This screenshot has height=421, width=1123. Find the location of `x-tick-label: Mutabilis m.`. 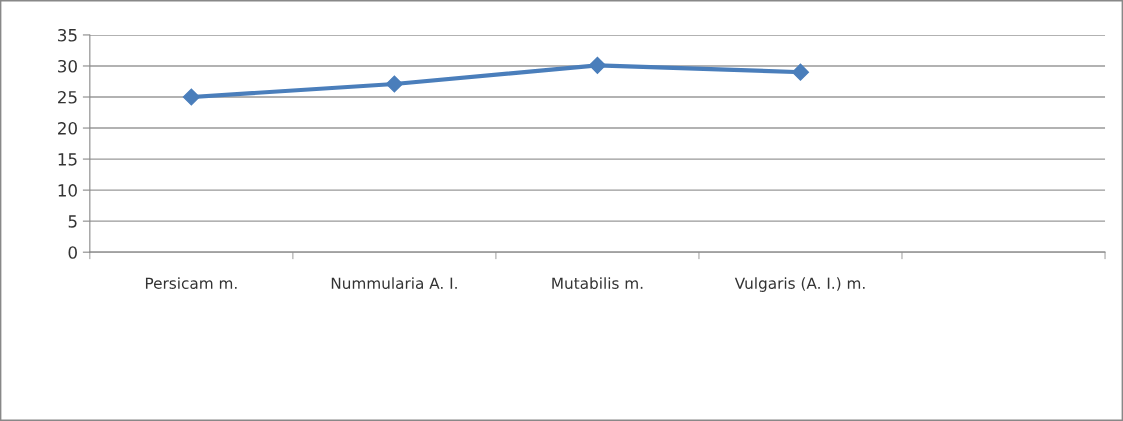

x-tick-label: Mutabilis m. is located at coordinates (597, 283).